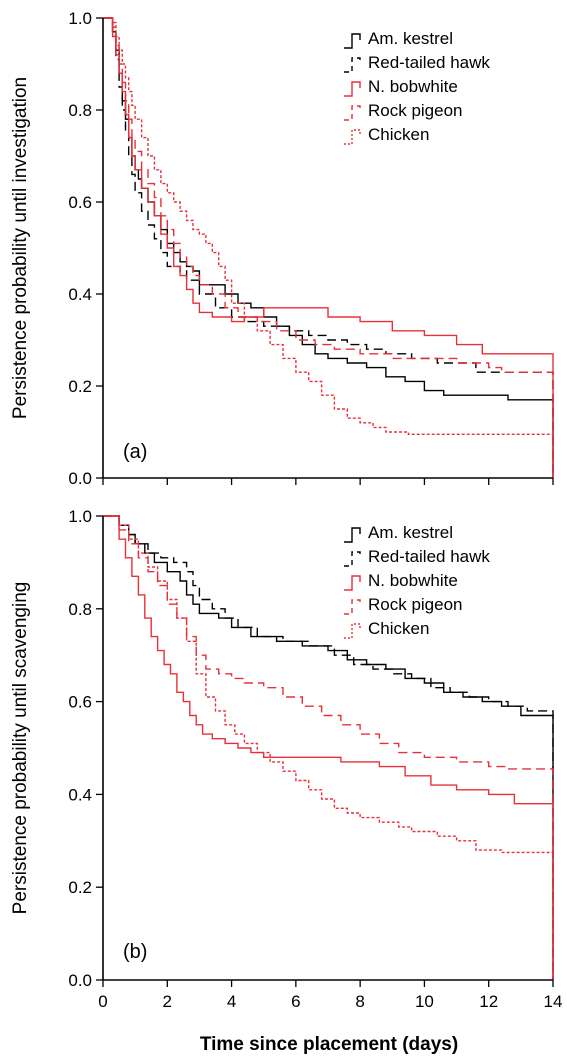 The height and width of the screenshot is (1061, 567). Describe the element at coordinates (135, 952) in the screenshot. I see `panel-label: (b)` at that location.